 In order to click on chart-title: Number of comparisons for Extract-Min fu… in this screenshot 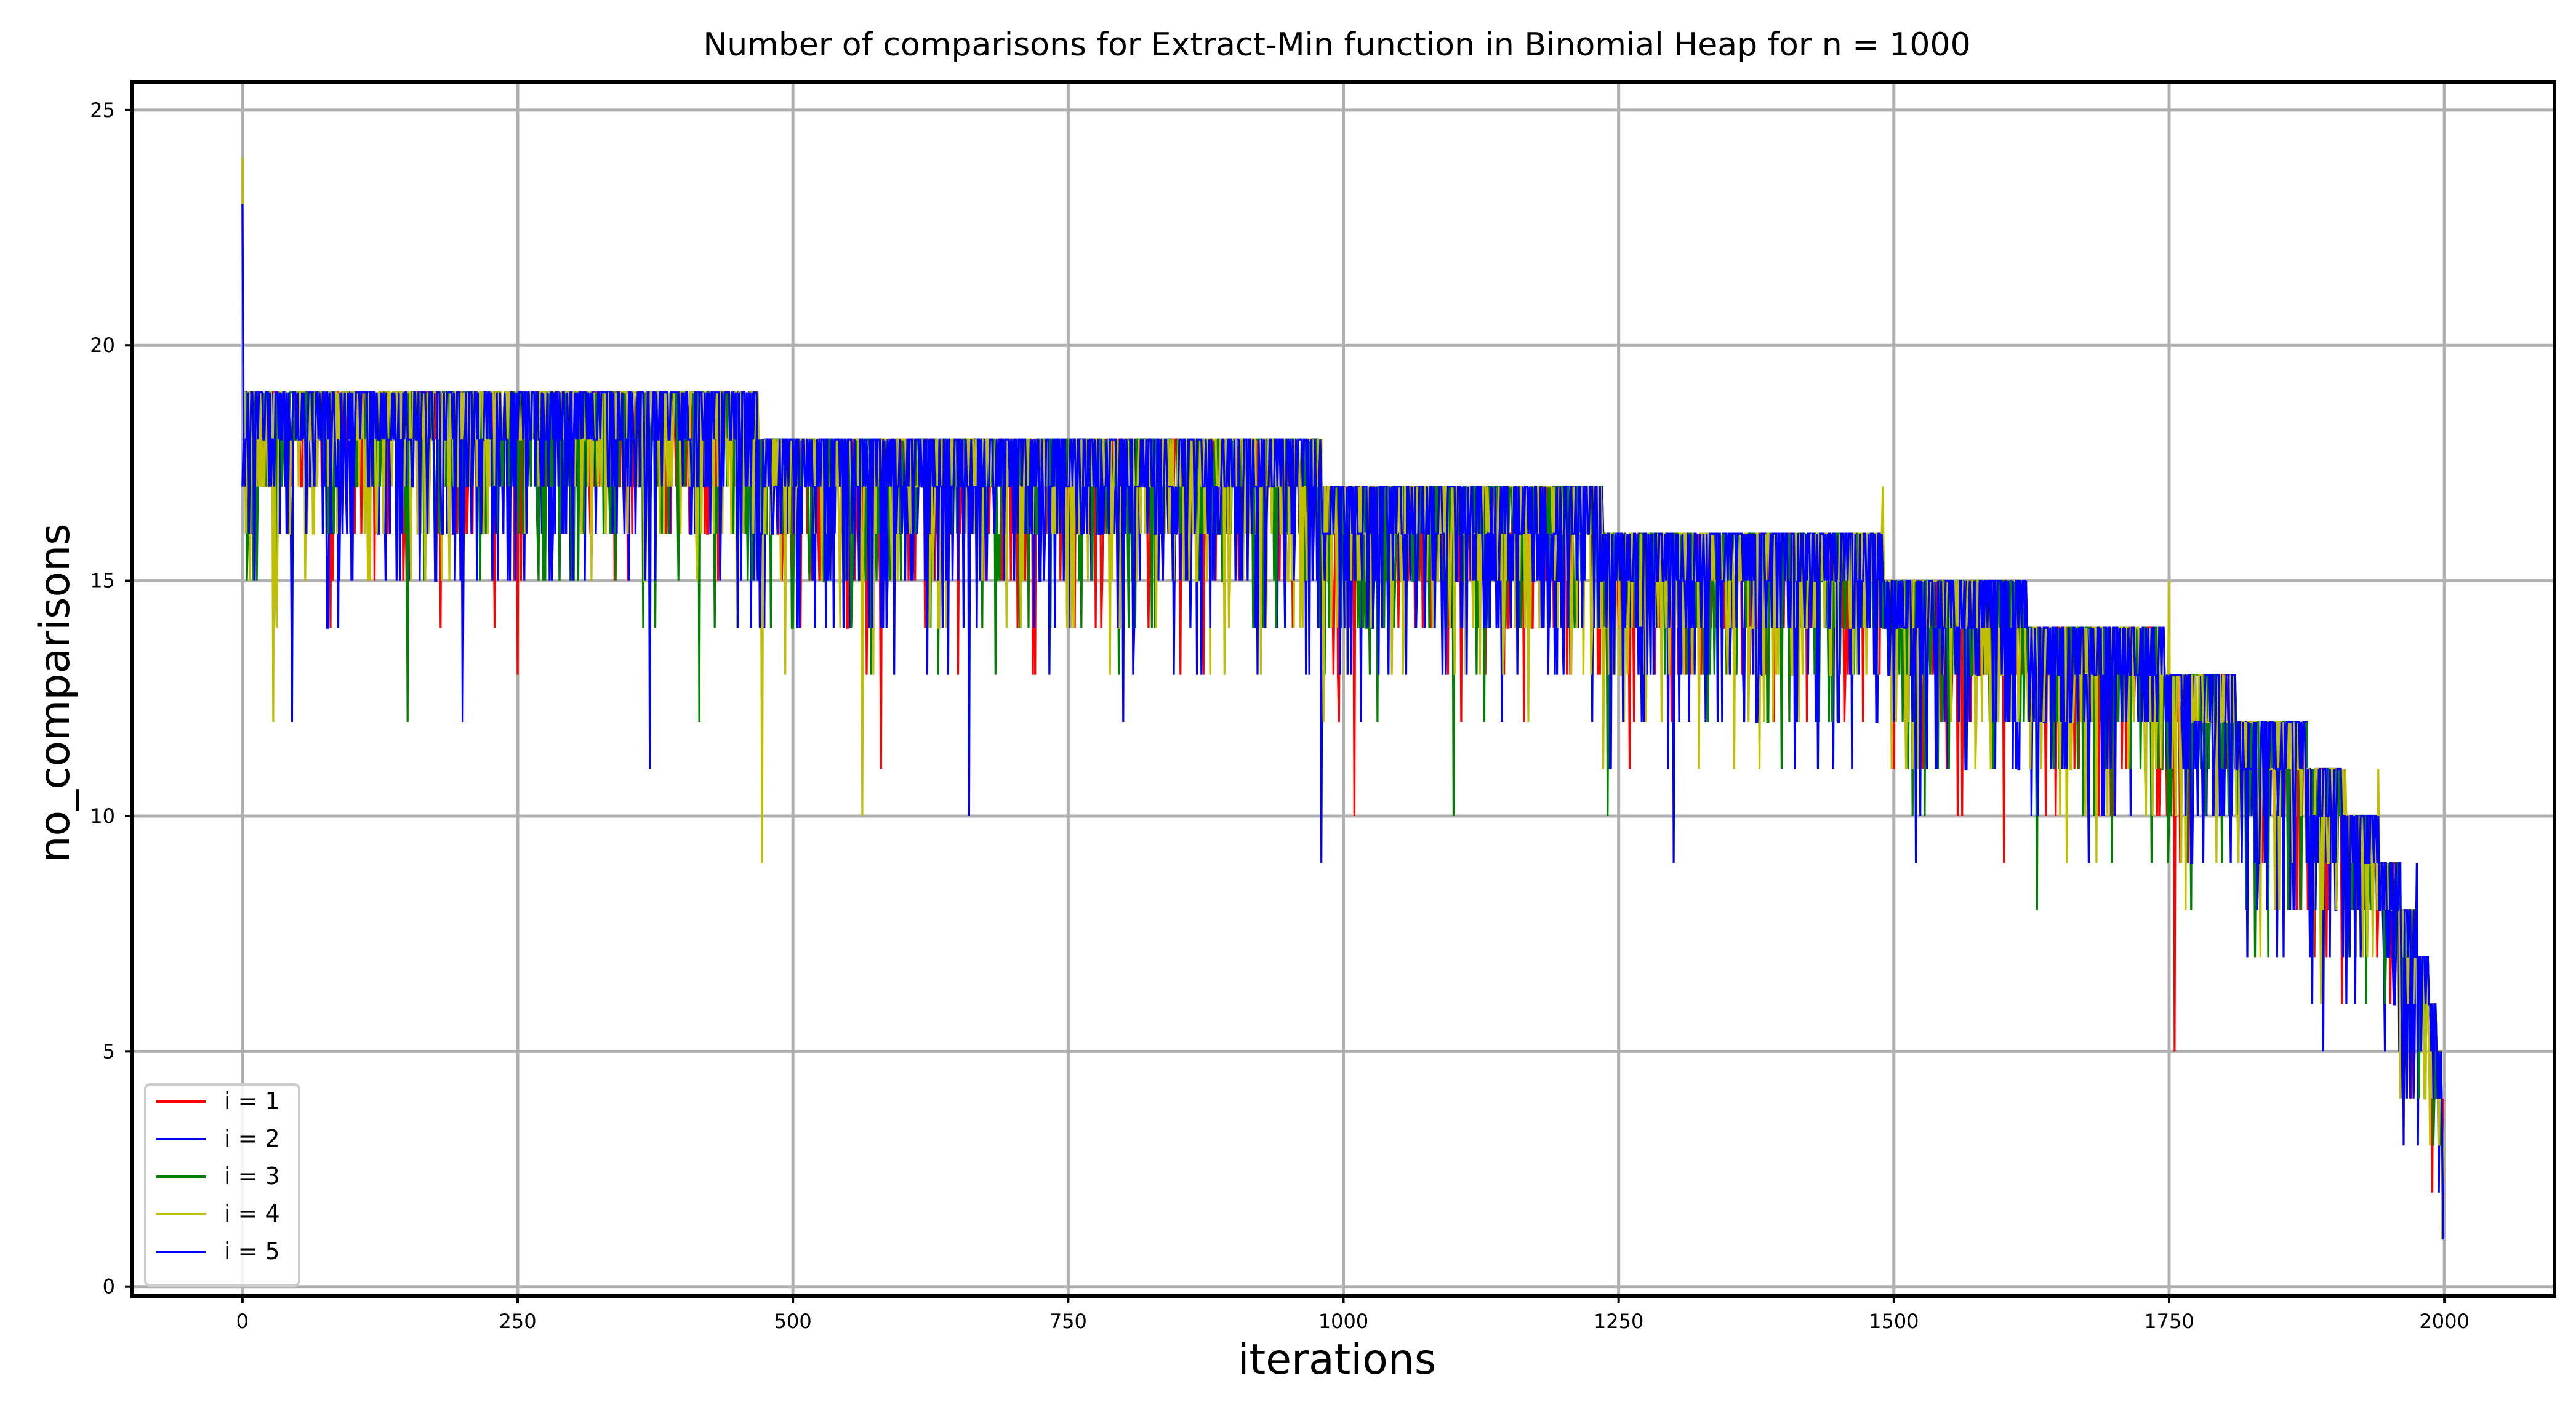, I will do `click(1336, 44)`.